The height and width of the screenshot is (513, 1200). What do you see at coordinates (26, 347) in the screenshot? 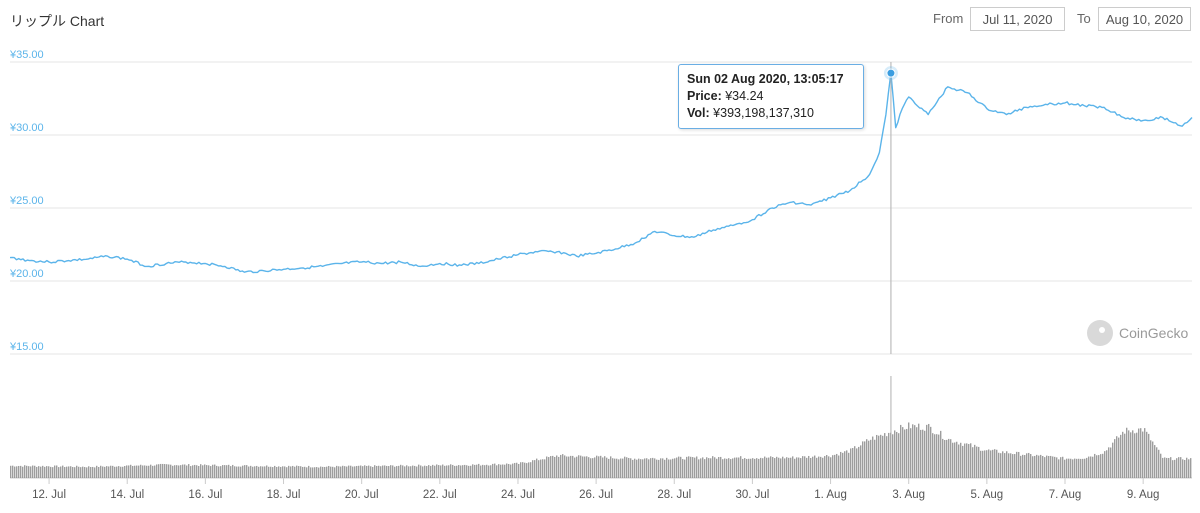
I see `y-tick-label: ¥15.00` at bounding box center [26, 347].